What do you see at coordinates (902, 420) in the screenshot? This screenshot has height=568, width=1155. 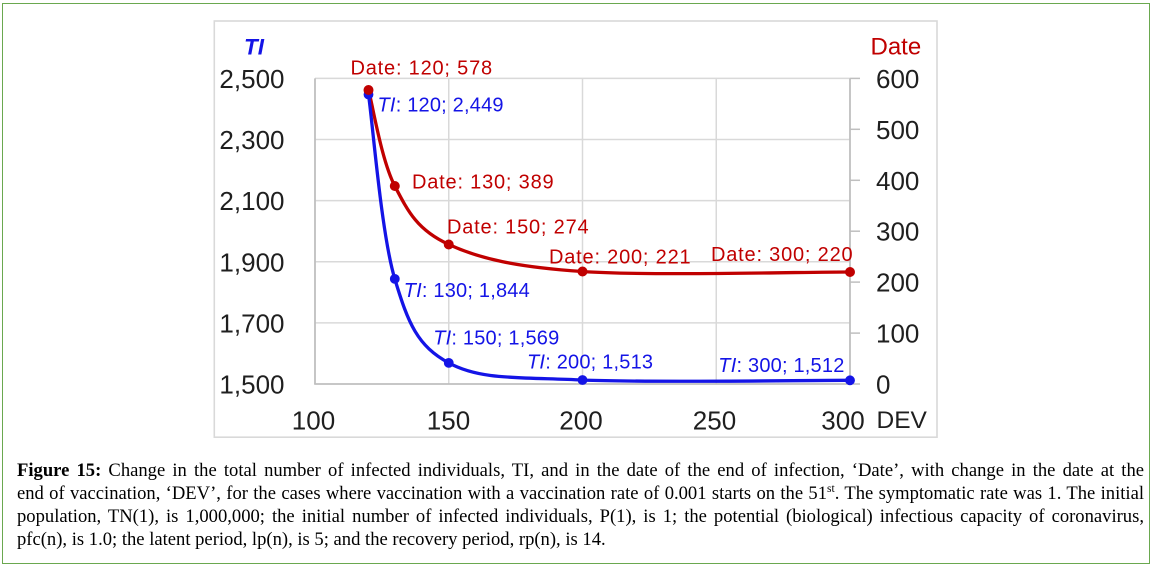 I see `svg-text: DEV` at bounding box center [902, 420].